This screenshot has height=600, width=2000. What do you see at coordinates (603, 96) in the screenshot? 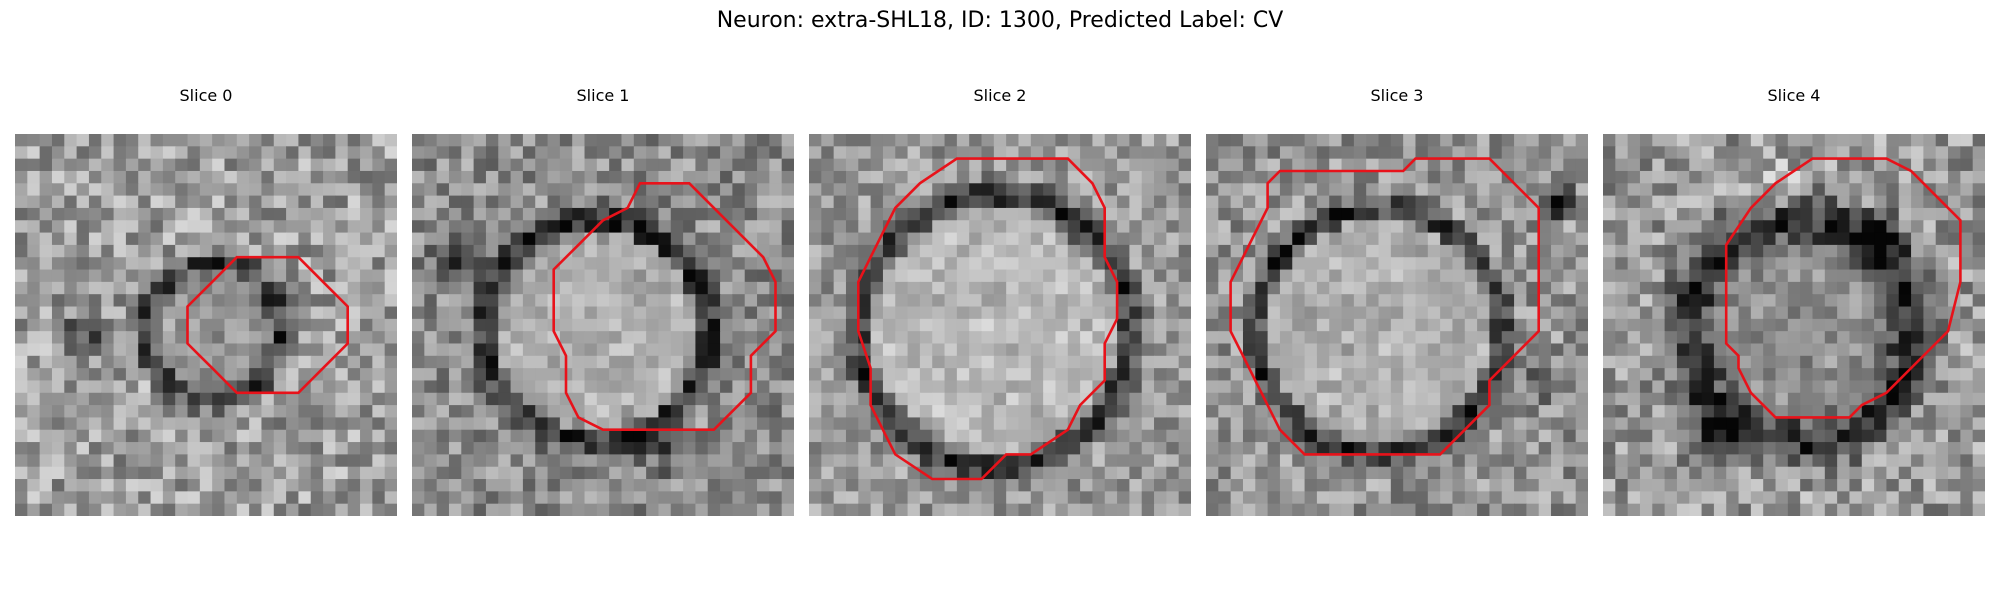
I see `slice-title-1: Slice 1` at bounding box center [603, 96].